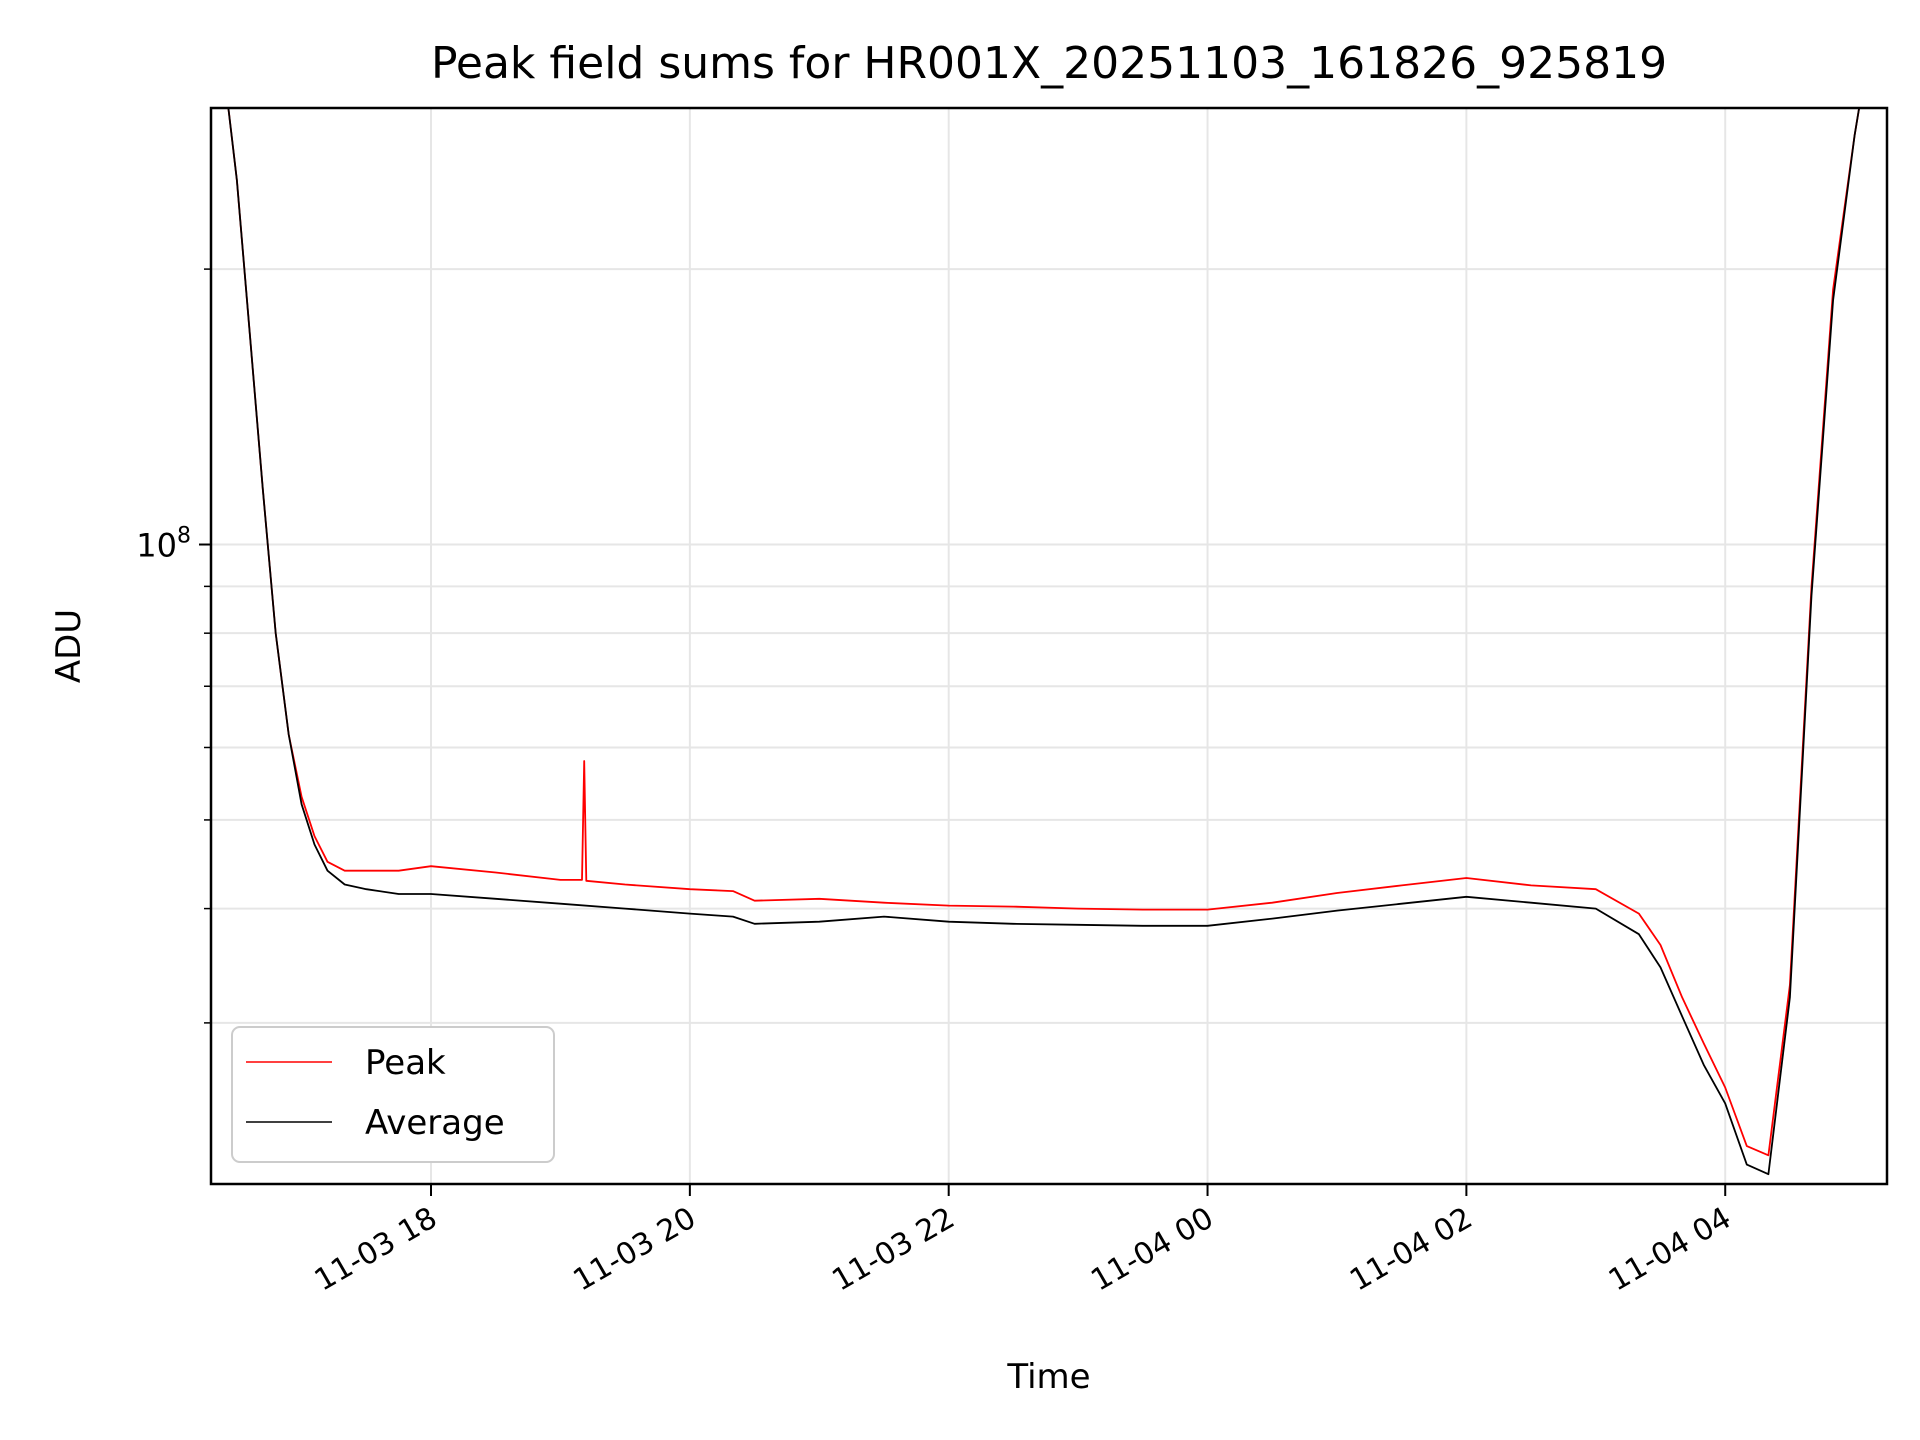  I want to click on legend-box, so click(393, 1094).